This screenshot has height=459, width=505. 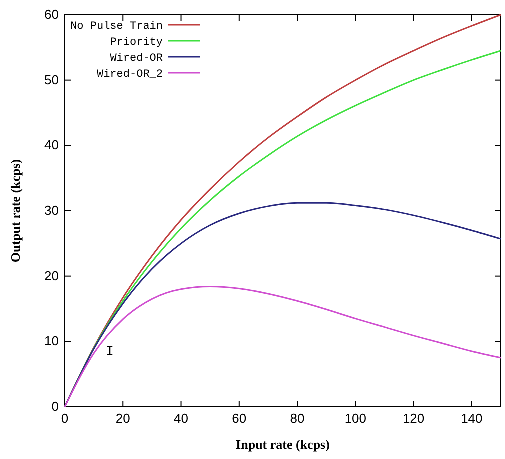 What do you see at coordinates (51, 14) in the screenshot?
I see `y-tick-label: 60` at bounding box center [51, 14].